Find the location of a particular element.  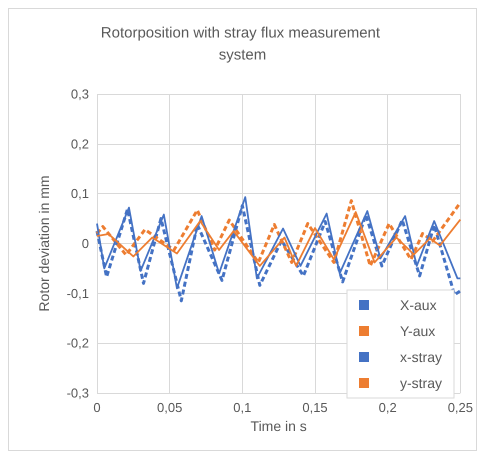

y-tick-label: 0 is located at coordinates (85, 243).